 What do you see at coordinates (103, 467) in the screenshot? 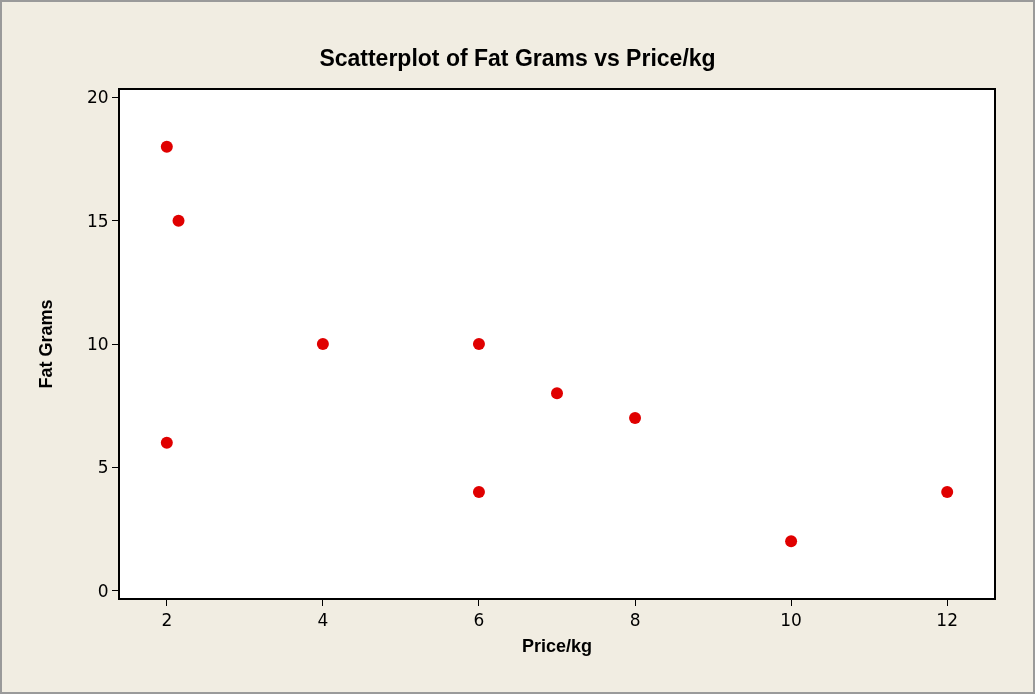
I see `y-tick-label: 5` at bounding box center [103, 467].